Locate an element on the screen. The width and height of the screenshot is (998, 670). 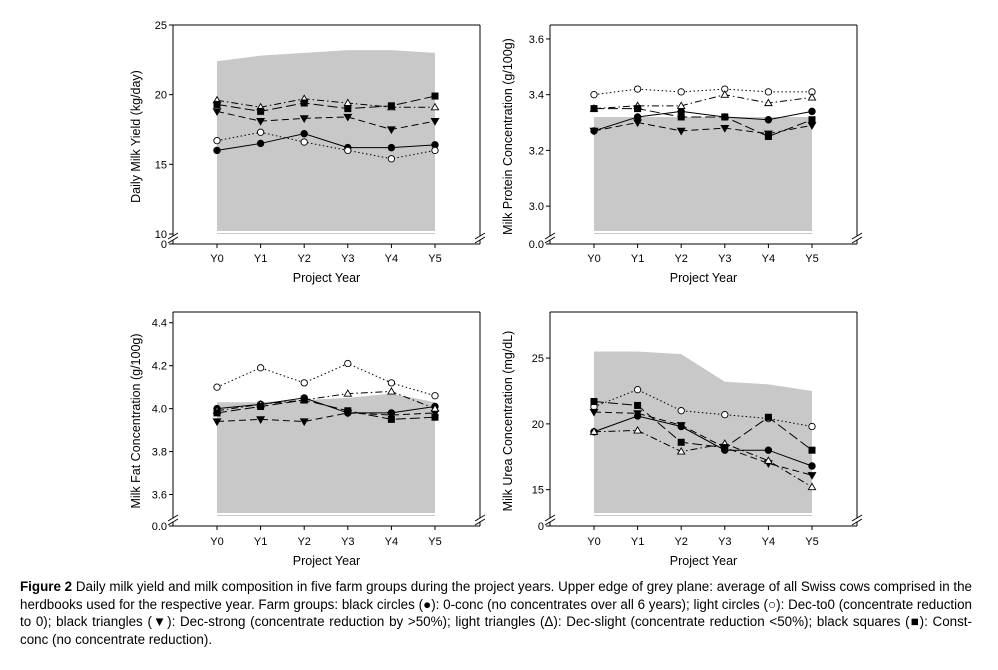
y-tick-label: 4.2 is located at coordinates (159, 367).